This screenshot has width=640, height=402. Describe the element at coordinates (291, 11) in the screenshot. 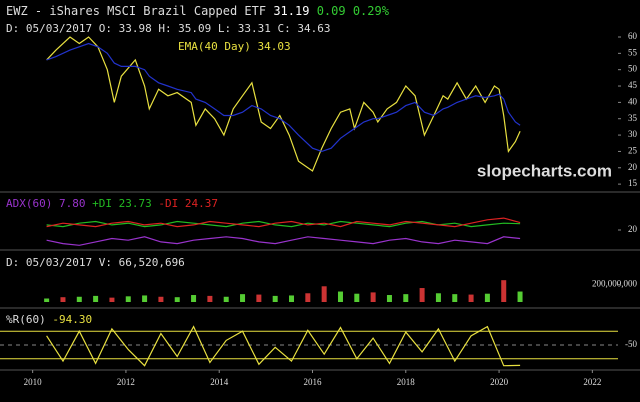

I see `last-price: 31.19` at that location.